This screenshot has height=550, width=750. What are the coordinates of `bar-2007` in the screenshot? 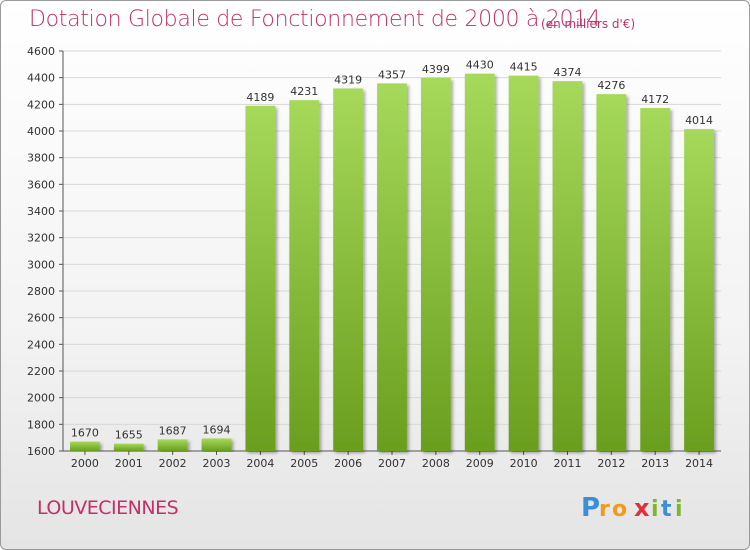 It's located at (392, 267).